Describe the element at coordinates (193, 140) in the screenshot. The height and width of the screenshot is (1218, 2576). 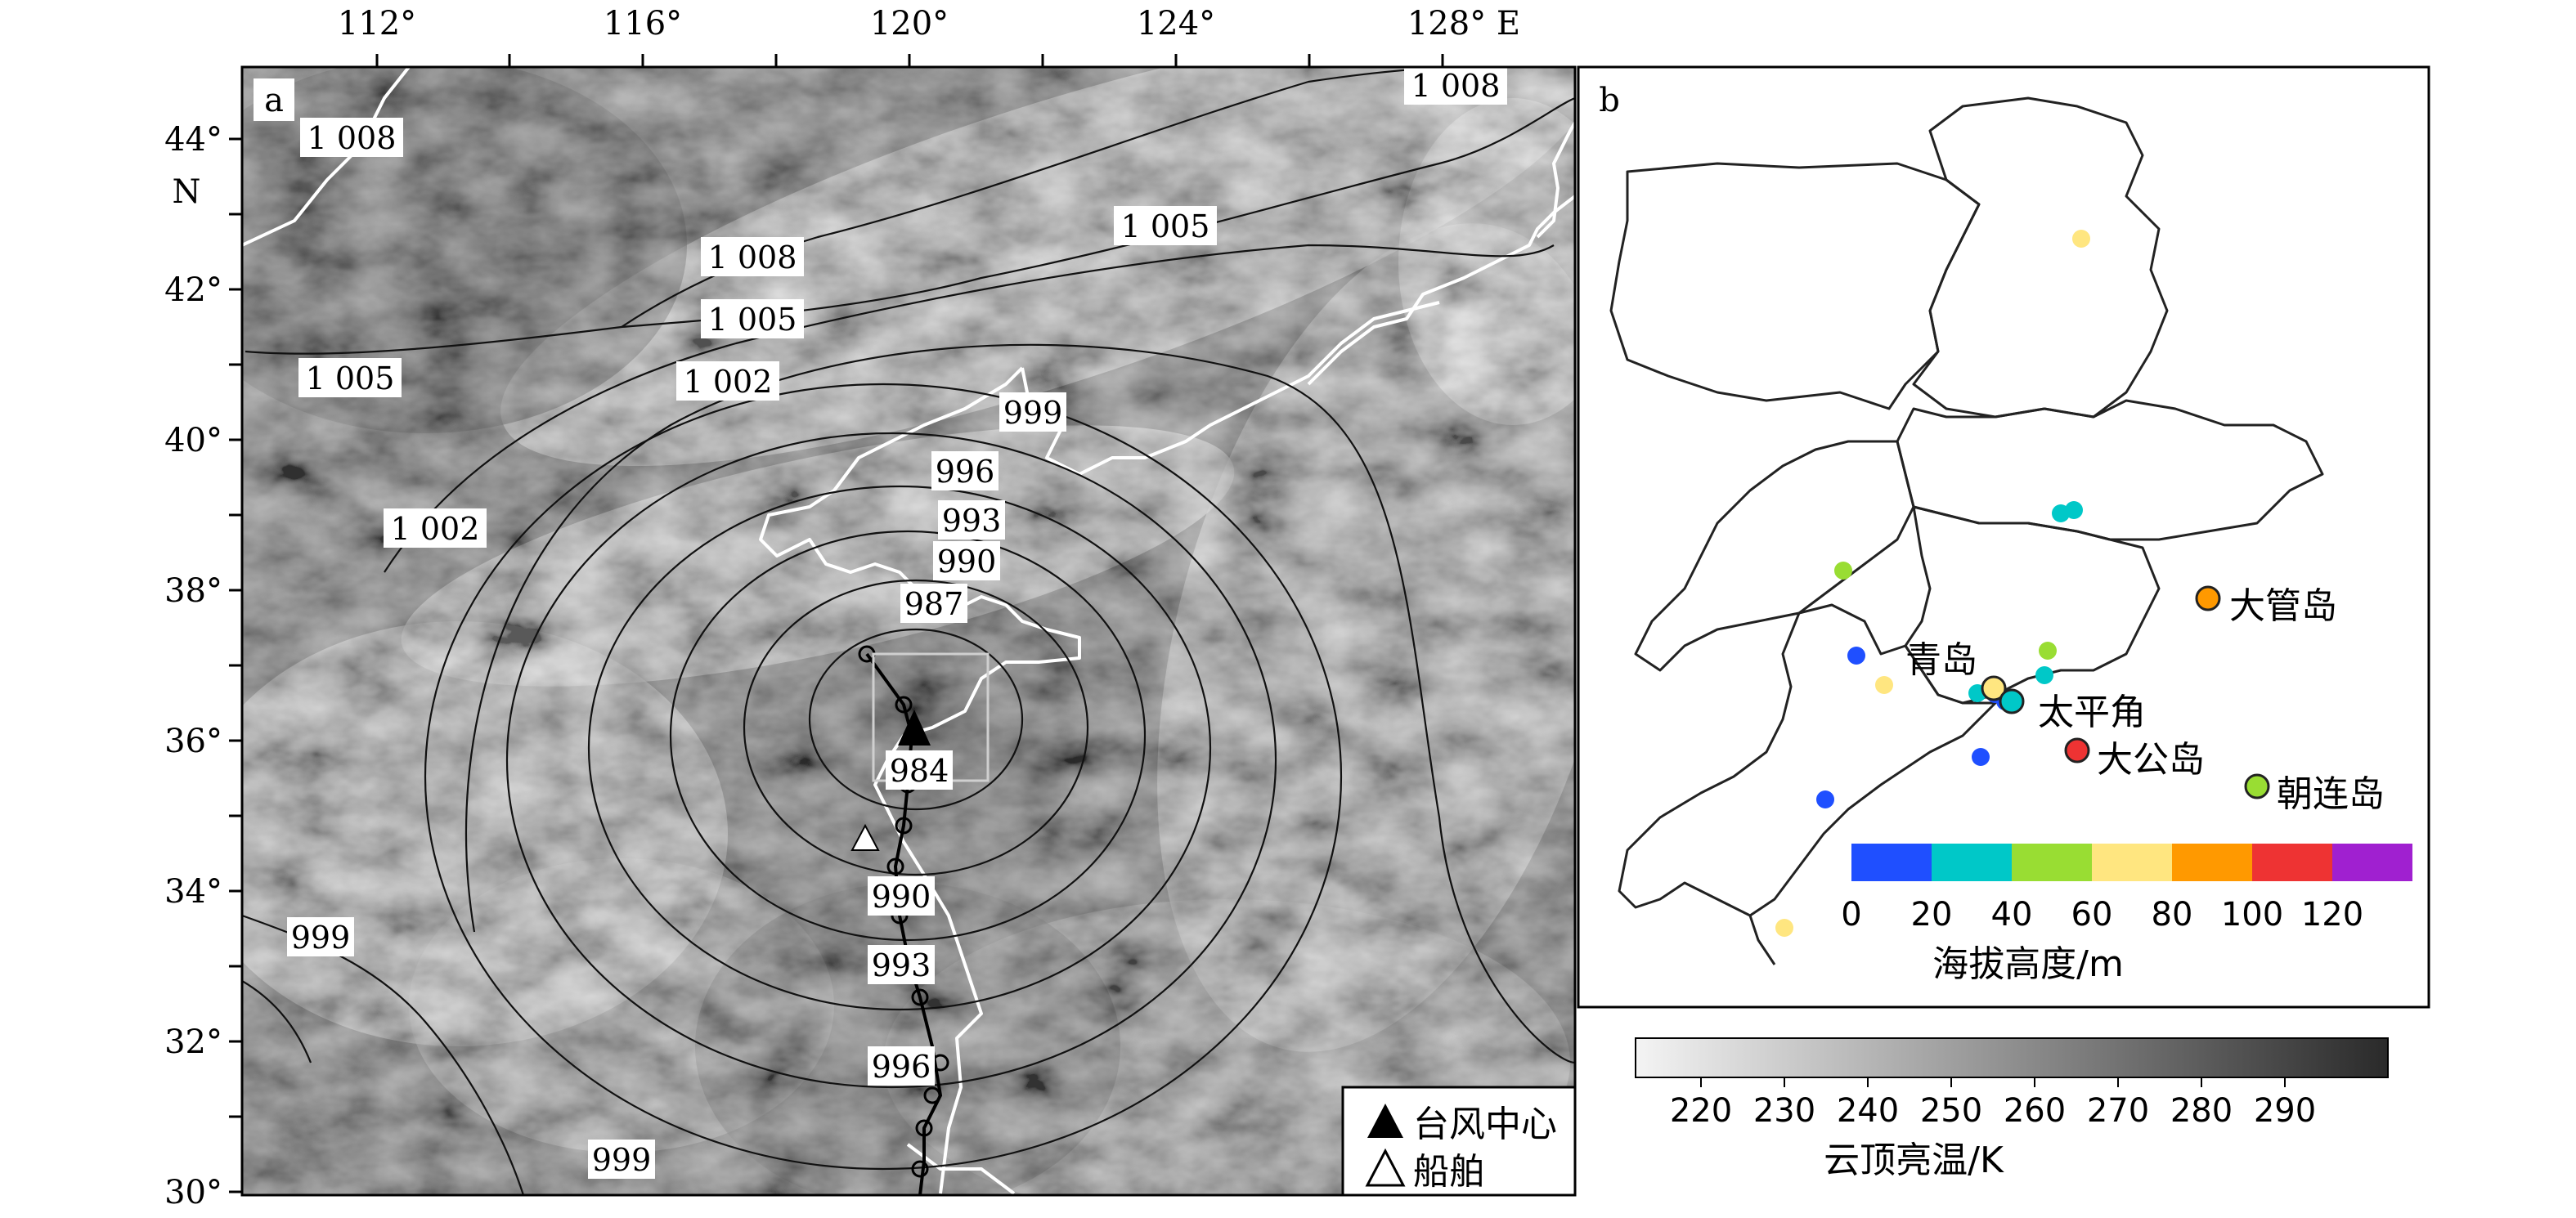
I see `lat-tick-label: 44°` at that location.